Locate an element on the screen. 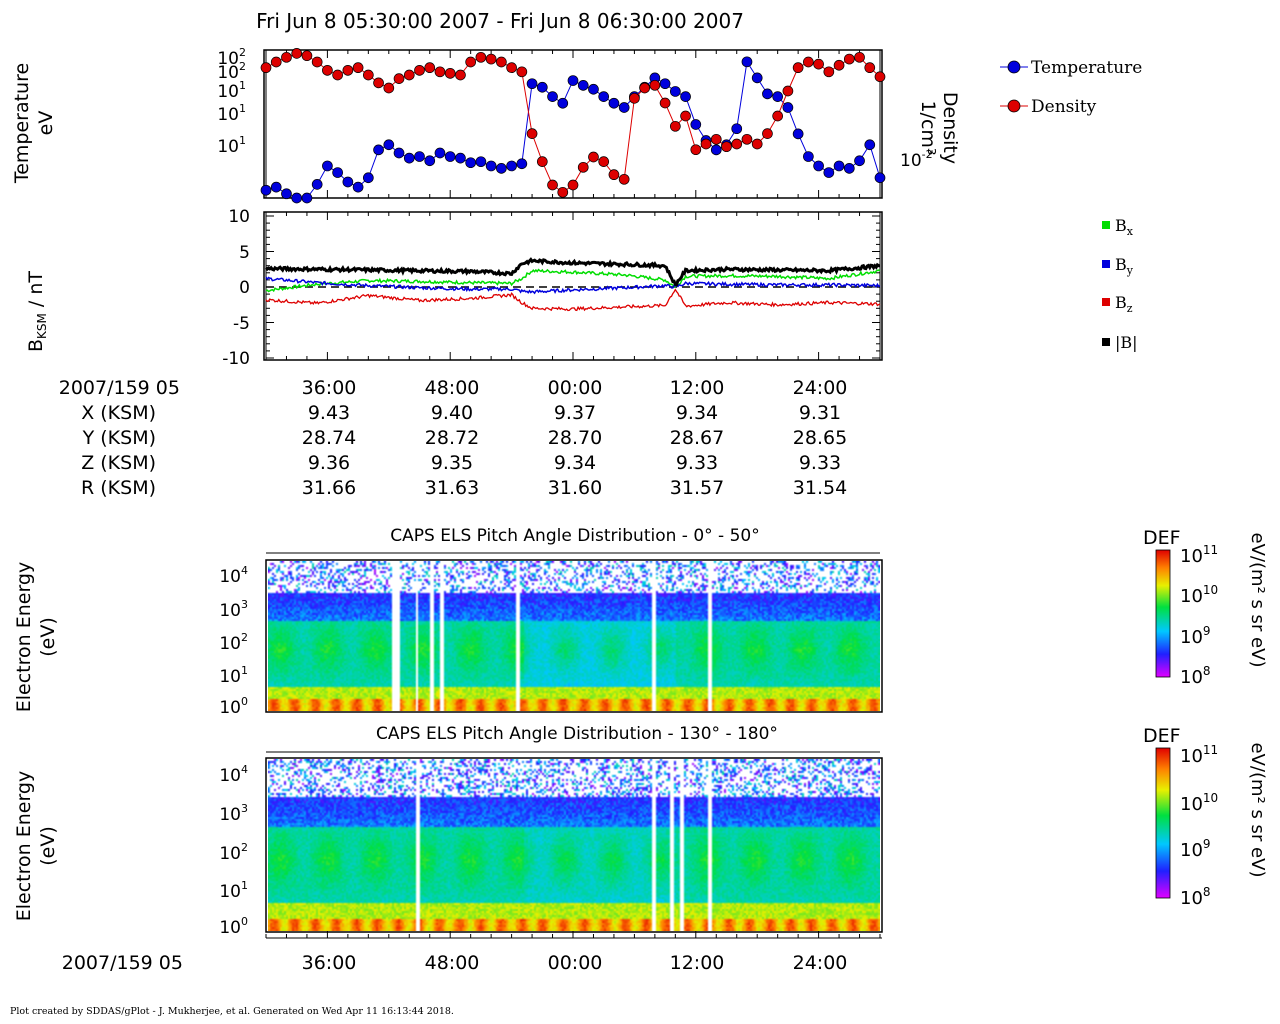 The width and height of the screenshot is (1280, 1024). colorbar-tick-label: 10⁹ is located at coordinates (1195, 849).